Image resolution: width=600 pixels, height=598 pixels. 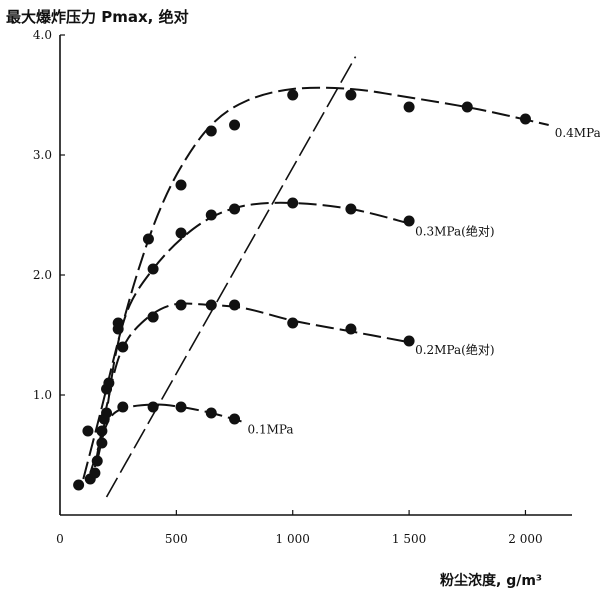 I want to click on y-tick-label: 3.0, so click(x=42, y=155).